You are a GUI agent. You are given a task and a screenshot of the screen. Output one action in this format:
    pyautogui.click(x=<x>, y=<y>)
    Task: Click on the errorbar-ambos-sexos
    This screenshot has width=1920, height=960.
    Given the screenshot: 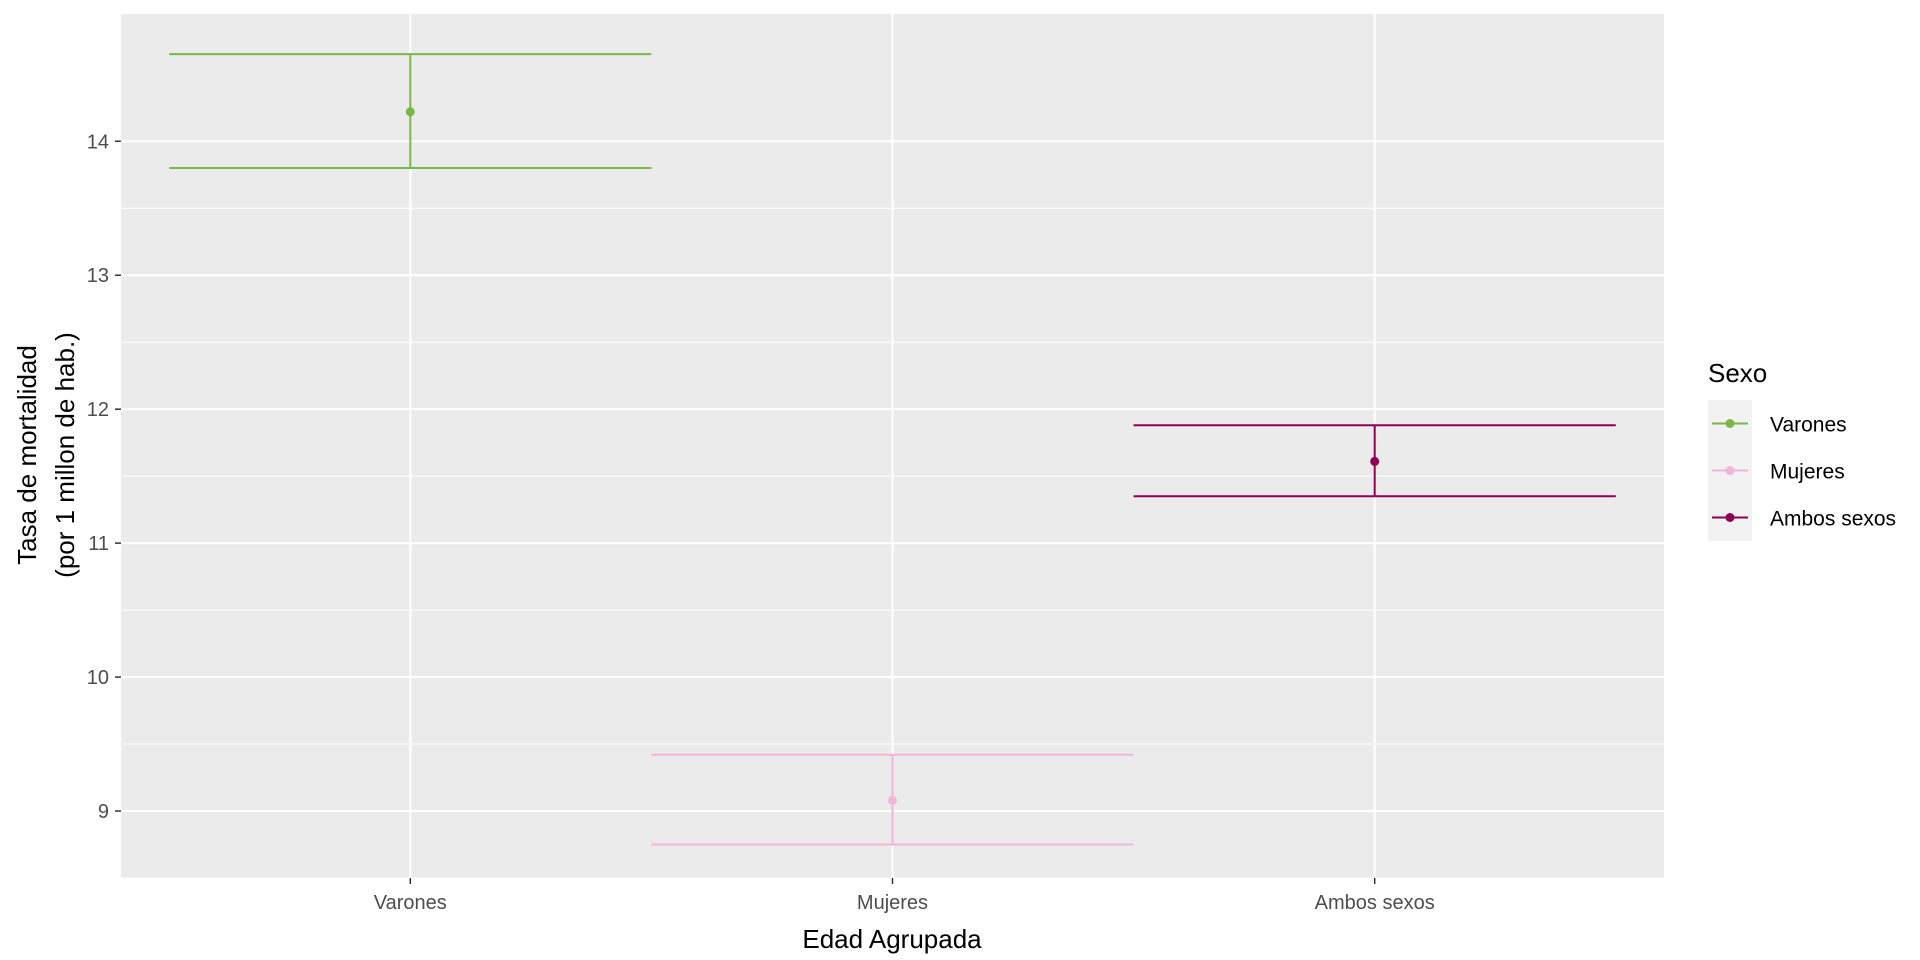 What is the action you would take?
    pyautogui.click(x=1374, y=461)
    